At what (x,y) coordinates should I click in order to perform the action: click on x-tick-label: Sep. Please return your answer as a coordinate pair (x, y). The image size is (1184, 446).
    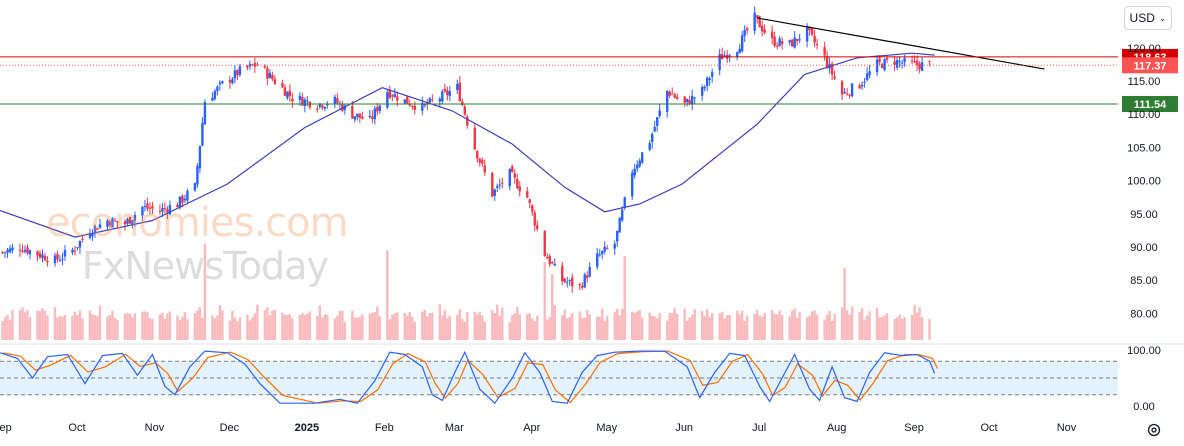
    Looking at the image, I should click on (6, 428).